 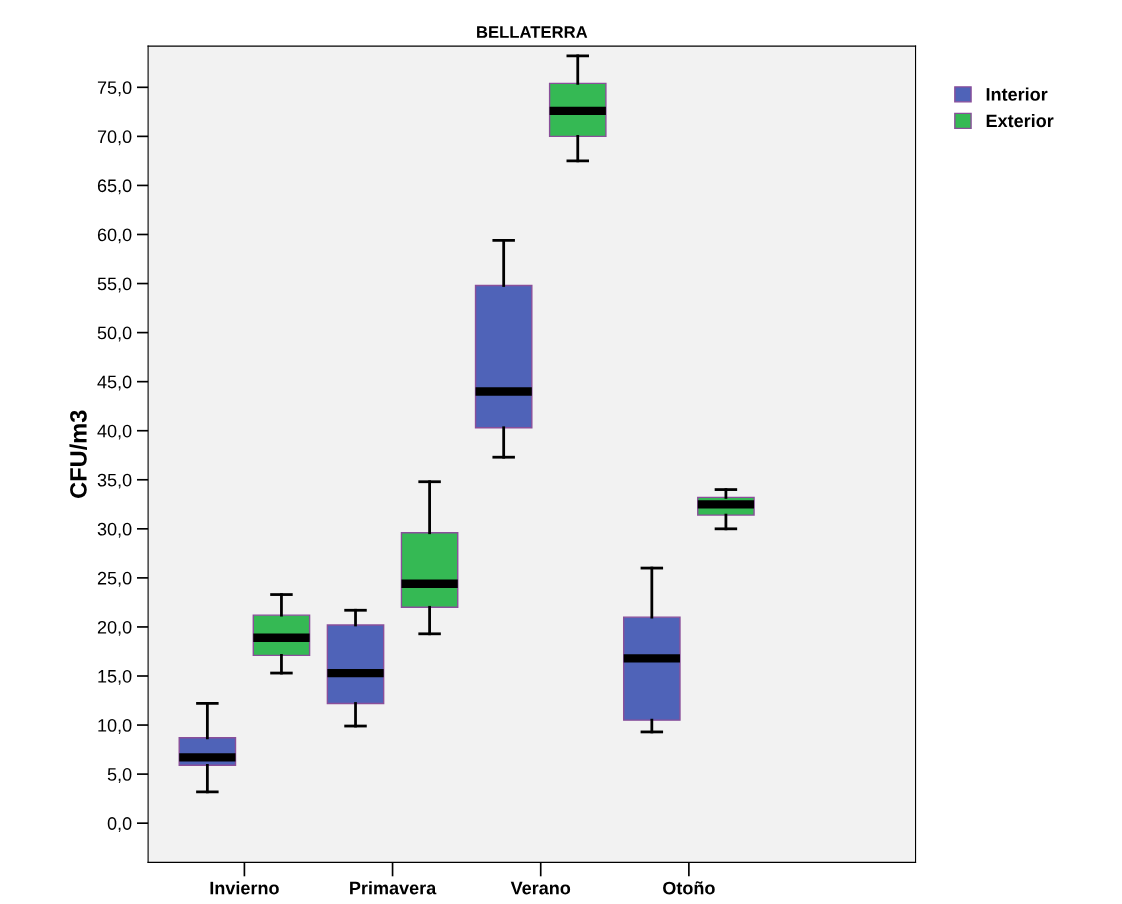 What do you see at coordinates (532, 32) in the screenshot?
I see `chart-title: BELLATERRA` at bounding box center [532, 32].